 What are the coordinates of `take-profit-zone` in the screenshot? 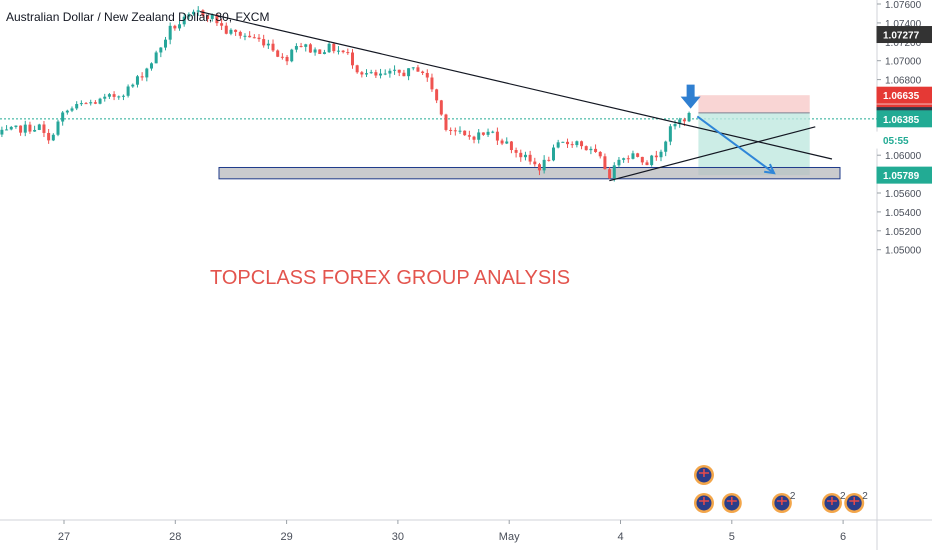 It's located at (754, 144).